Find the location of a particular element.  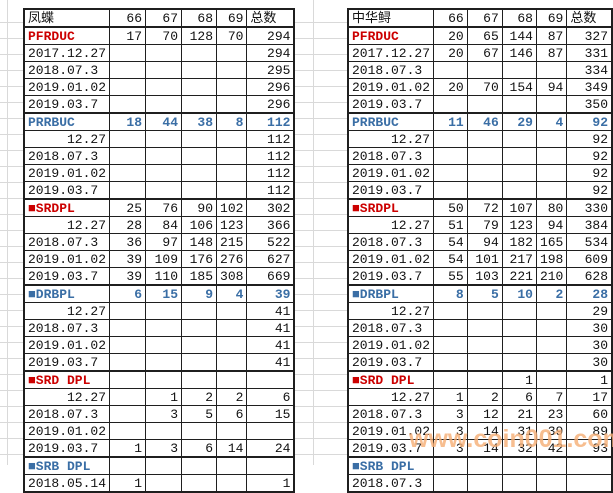

column-header: 67 is located at coordinates (484, 18).